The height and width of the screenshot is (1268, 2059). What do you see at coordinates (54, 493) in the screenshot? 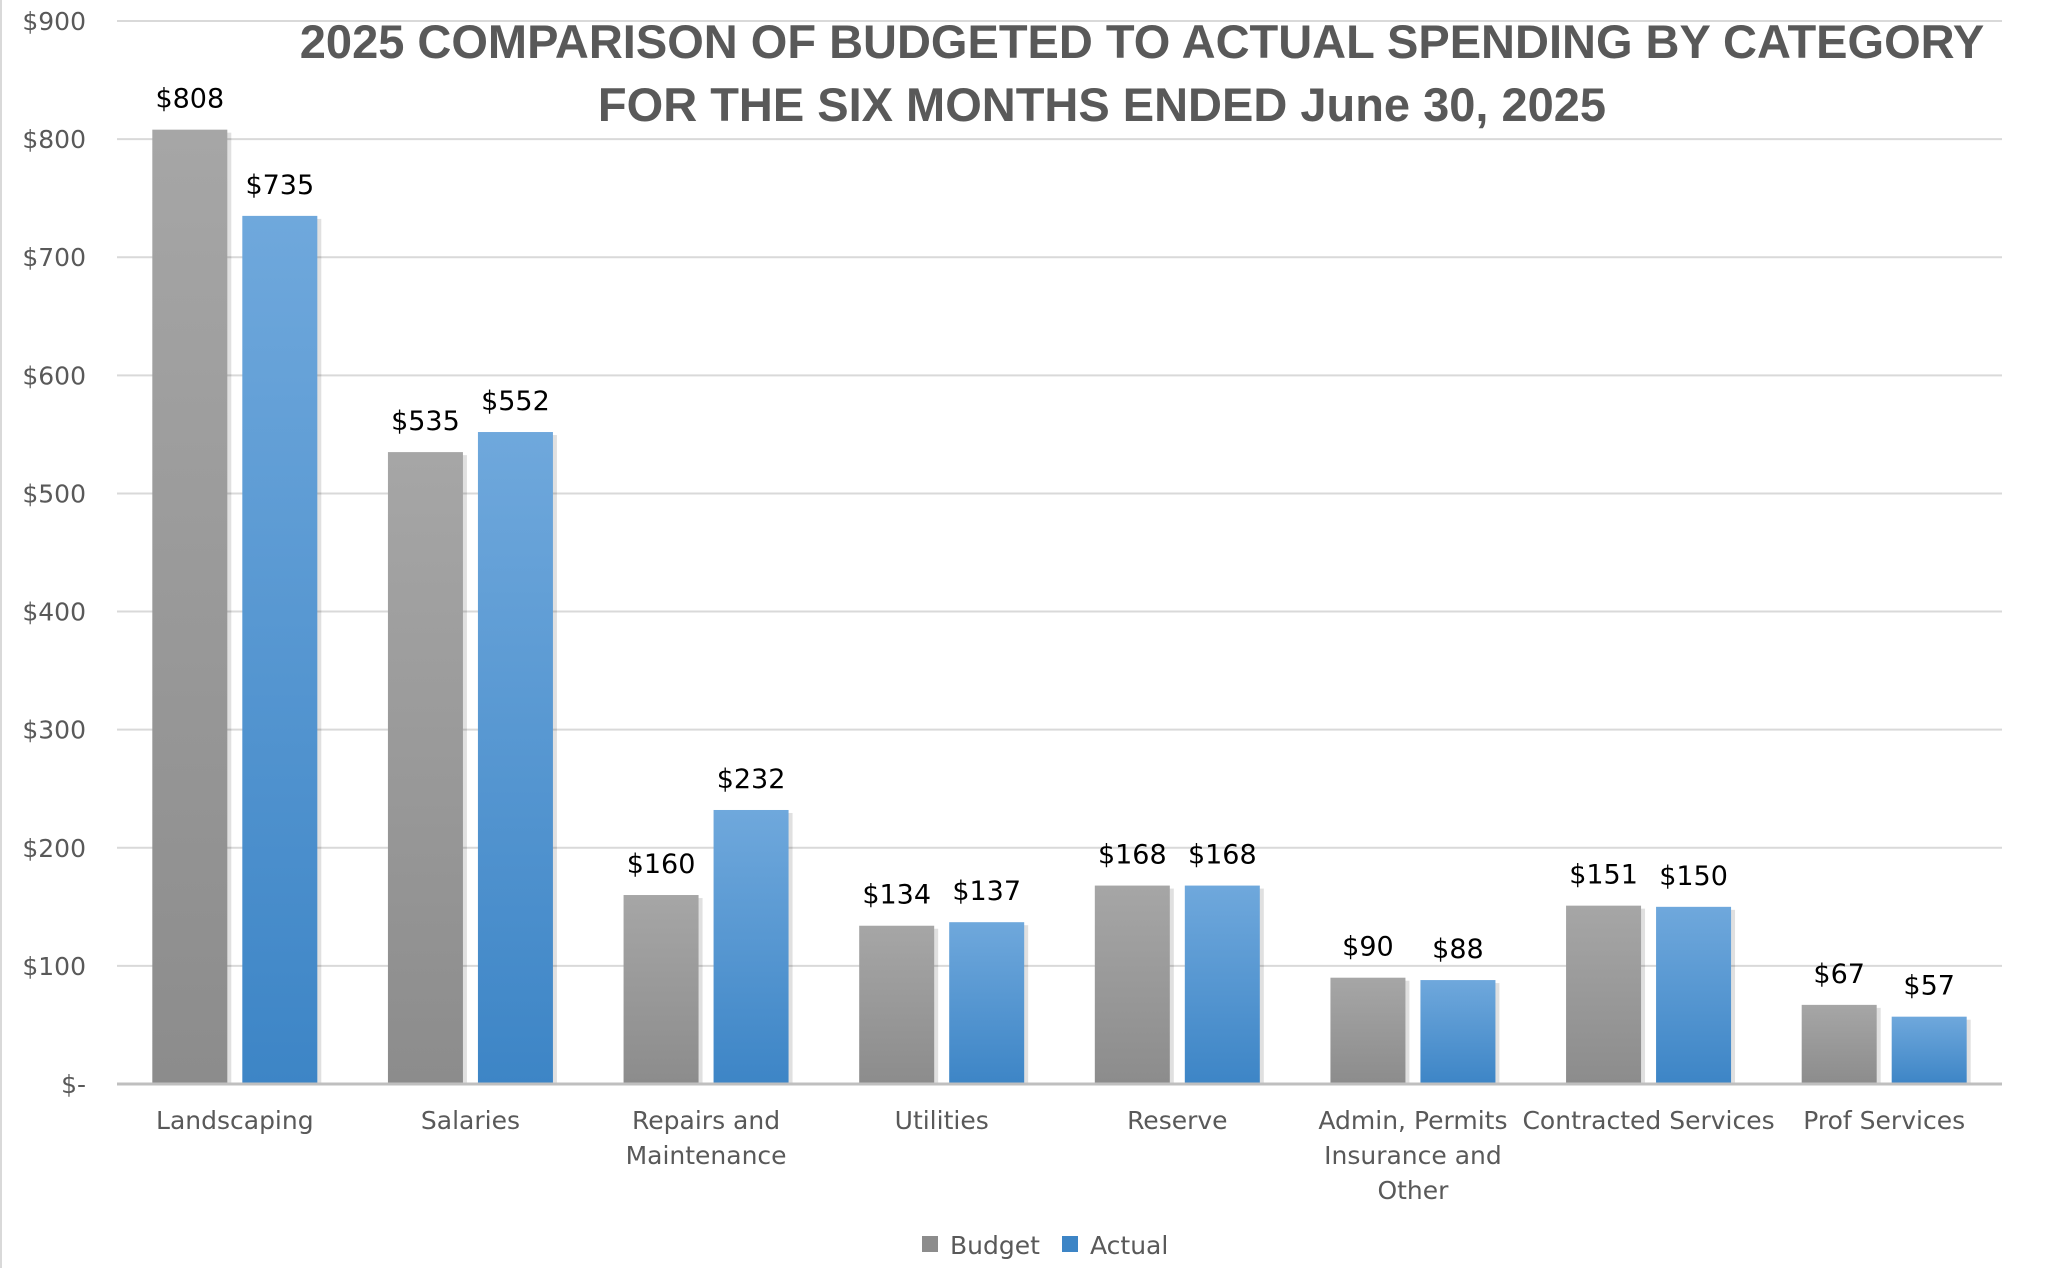
I see `y-tick-label: $500` at bounding box center [54, 493].